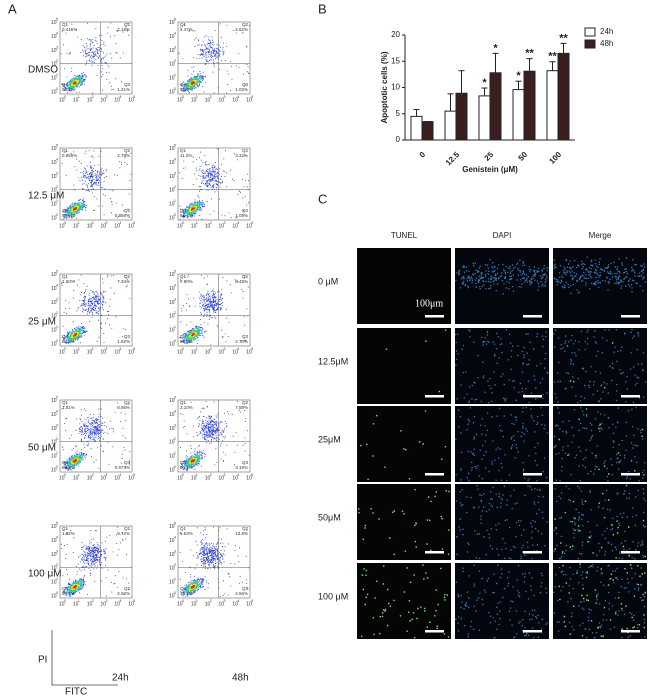 This screenshot has height=699, width=650. What do you see at coordinates (175, 538) in the screenshot?
I see `y-tick-exponent: 4` at bounding box center [175, 538].